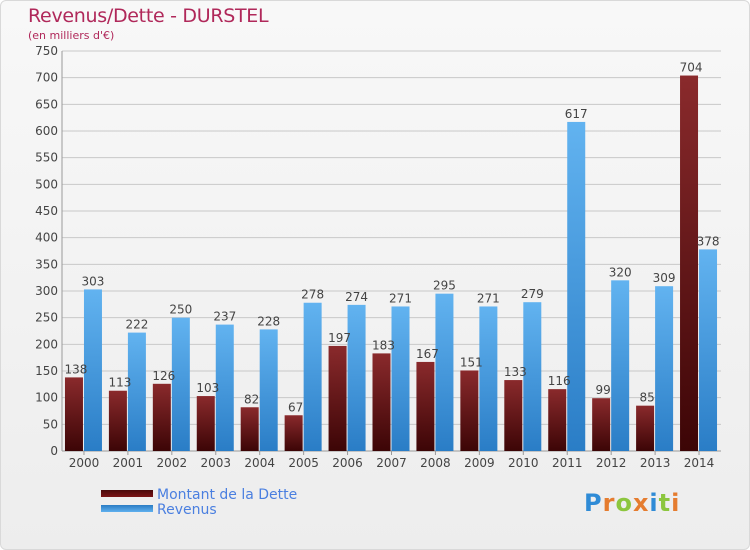 Image resolution: width=750 pixels, height=550 pixels. Describe the element at coordinates (50, 424) in the screenshot. I see `y-tick-label: 50` at that location.